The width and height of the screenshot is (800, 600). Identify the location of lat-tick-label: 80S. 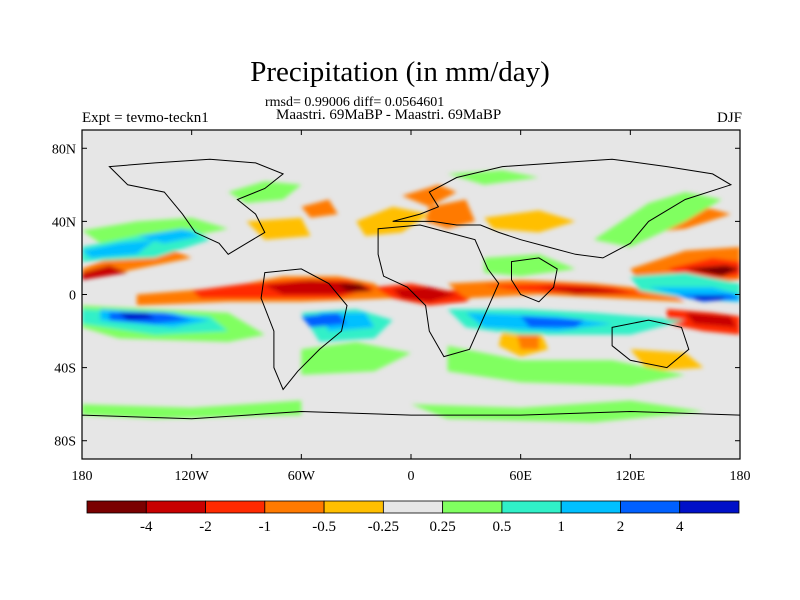
(65, 442).